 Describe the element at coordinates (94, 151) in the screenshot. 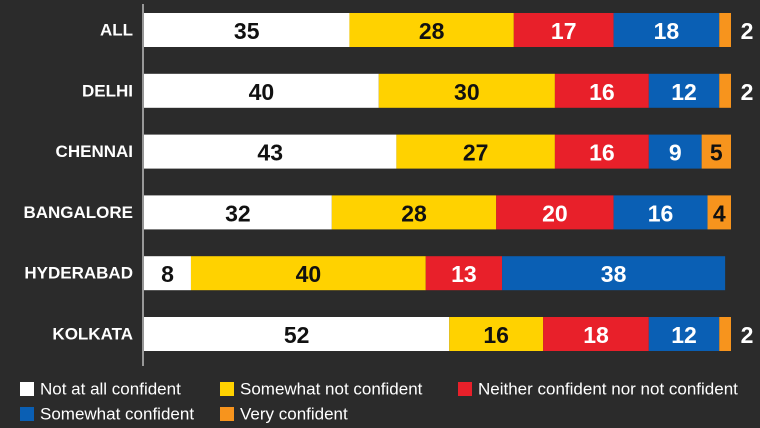

I see `category-label: CHENNAI` at that location.